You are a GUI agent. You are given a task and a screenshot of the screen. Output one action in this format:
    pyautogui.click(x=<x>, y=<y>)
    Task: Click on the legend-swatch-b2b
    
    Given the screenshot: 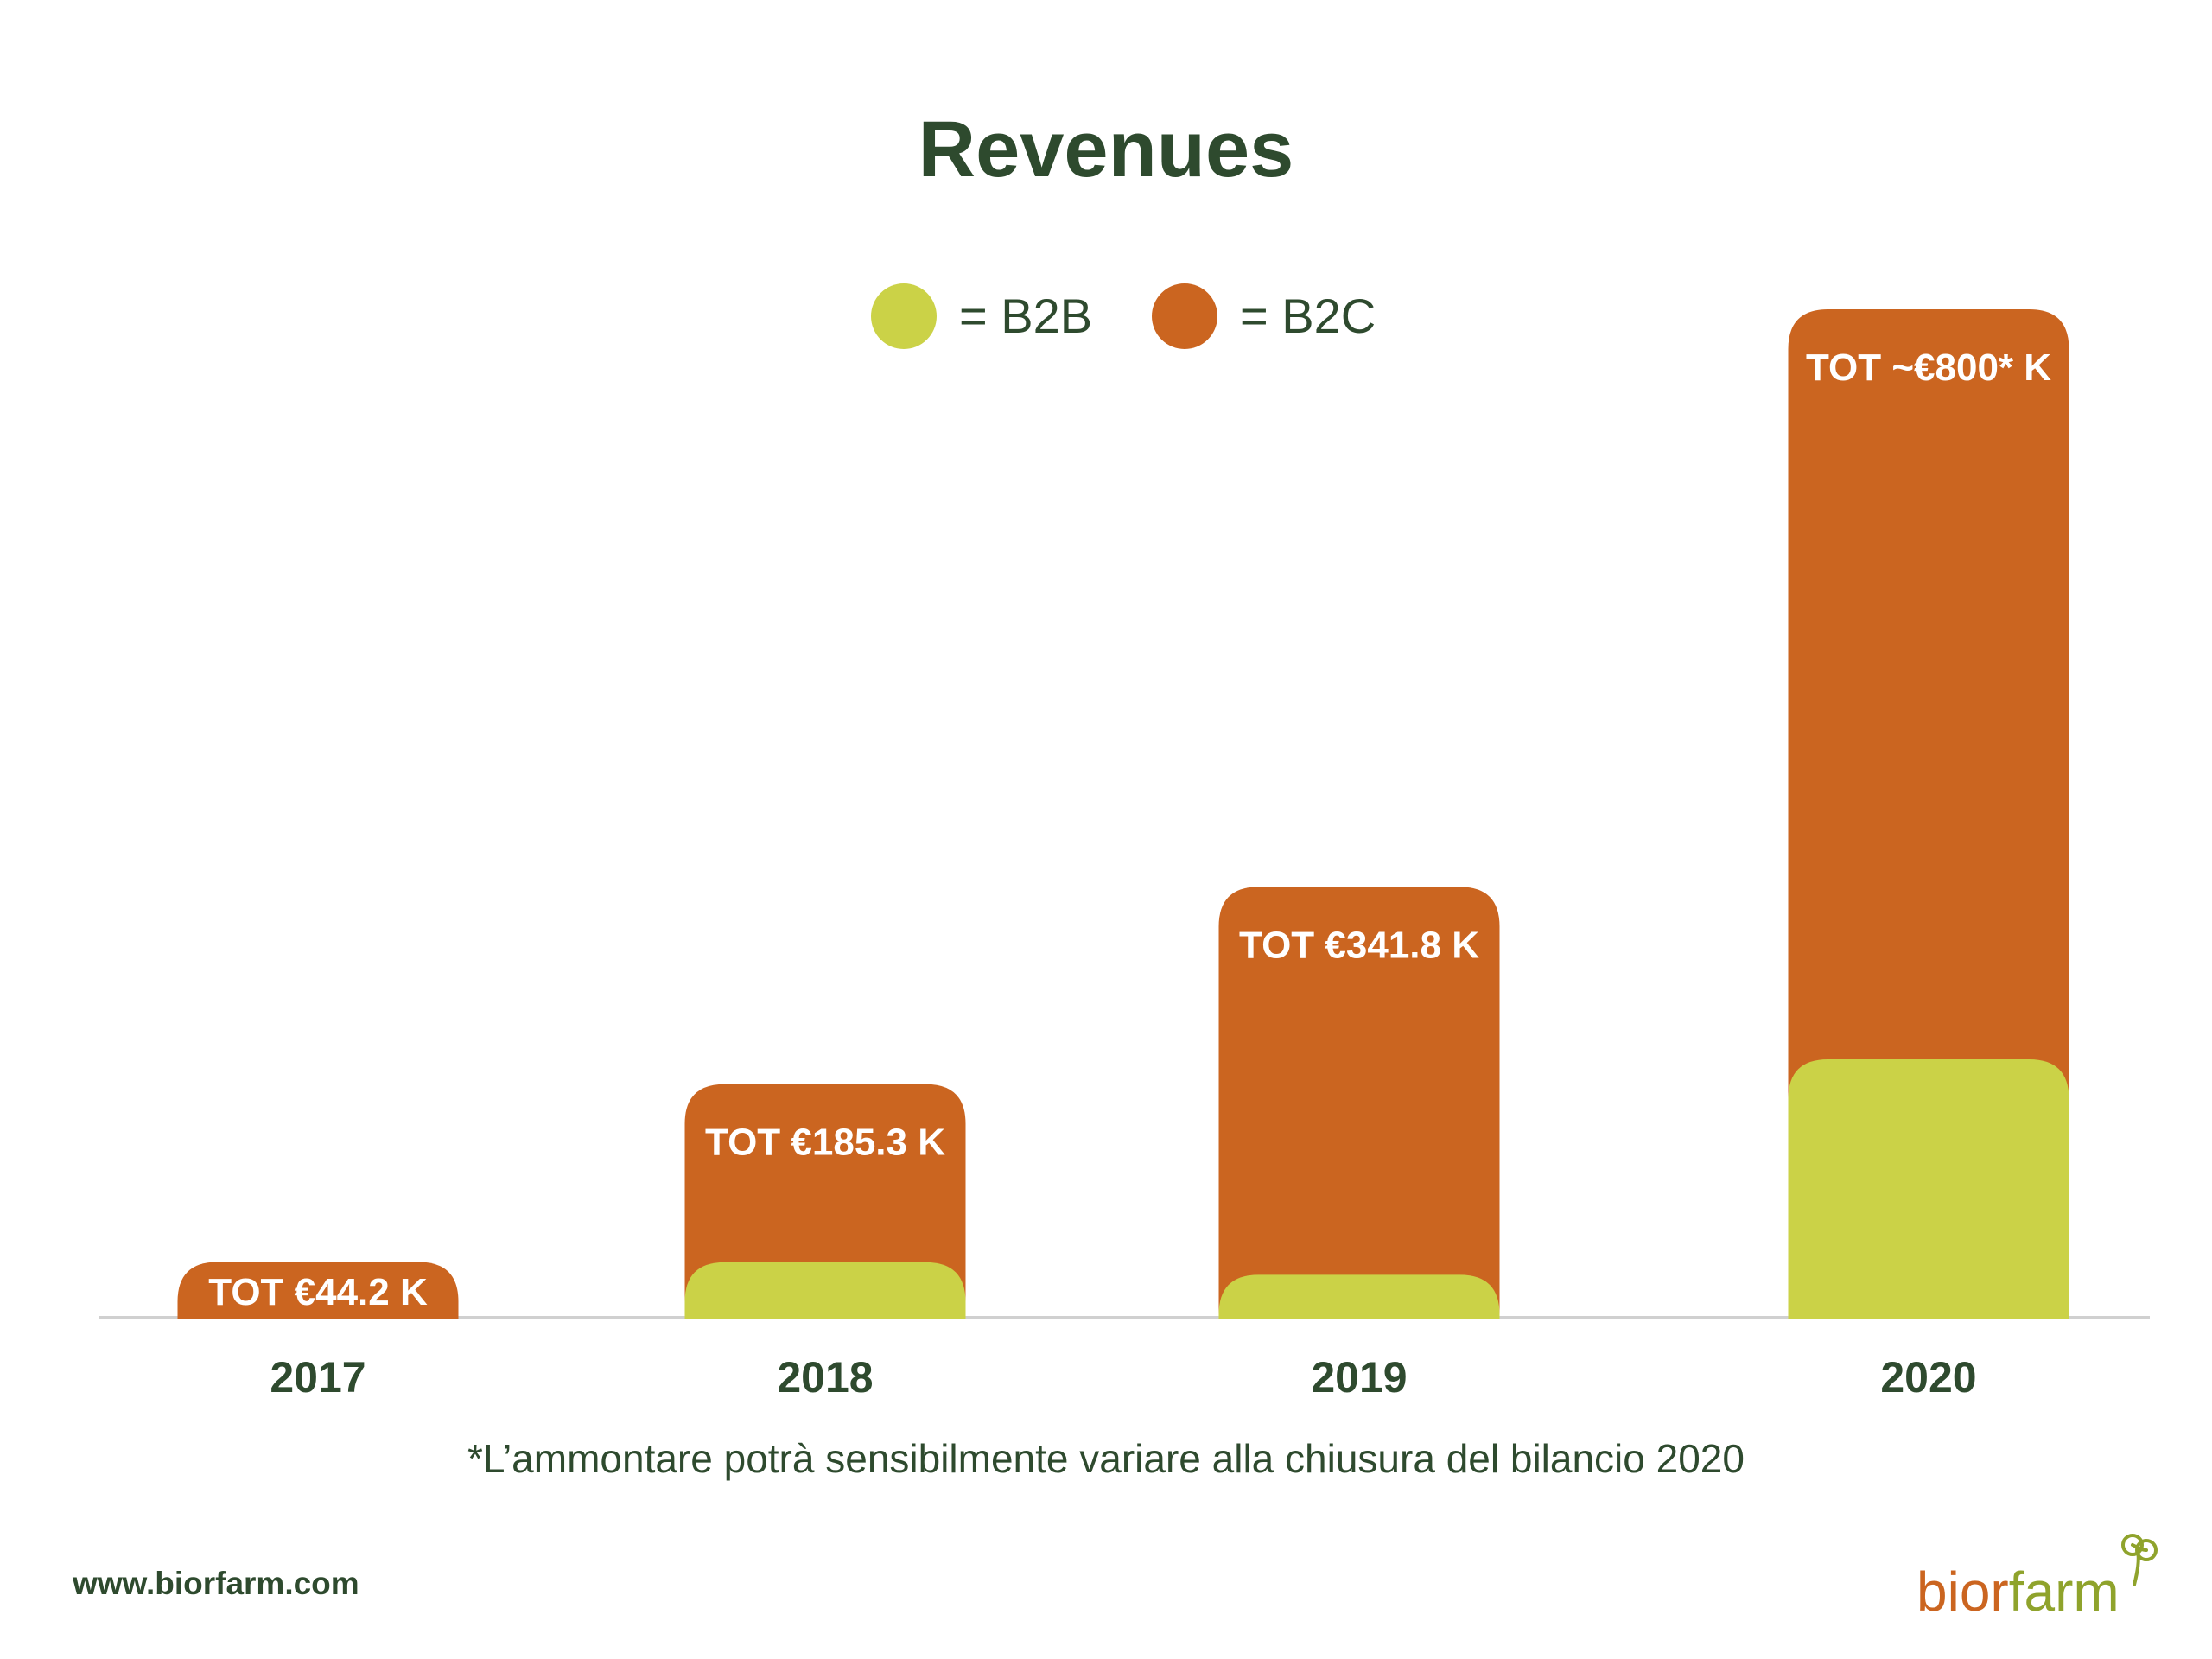 What is the action you would take?
    pyautogui.click(x=904, y=316)
    